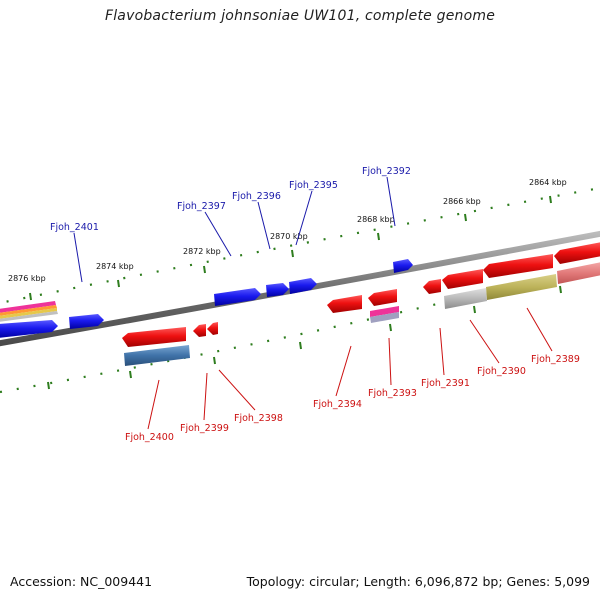  What do you see at coordinates (258, 418) in the screenshot?
I see `gene-label: Fjoh_2398` at bounding box center [258, 418].